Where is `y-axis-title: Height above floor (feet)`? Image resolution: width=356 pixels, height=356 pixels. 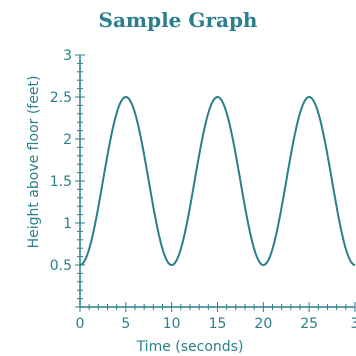
y-axis-title: Height above floor (feet) is located at coordinates (34, 162).